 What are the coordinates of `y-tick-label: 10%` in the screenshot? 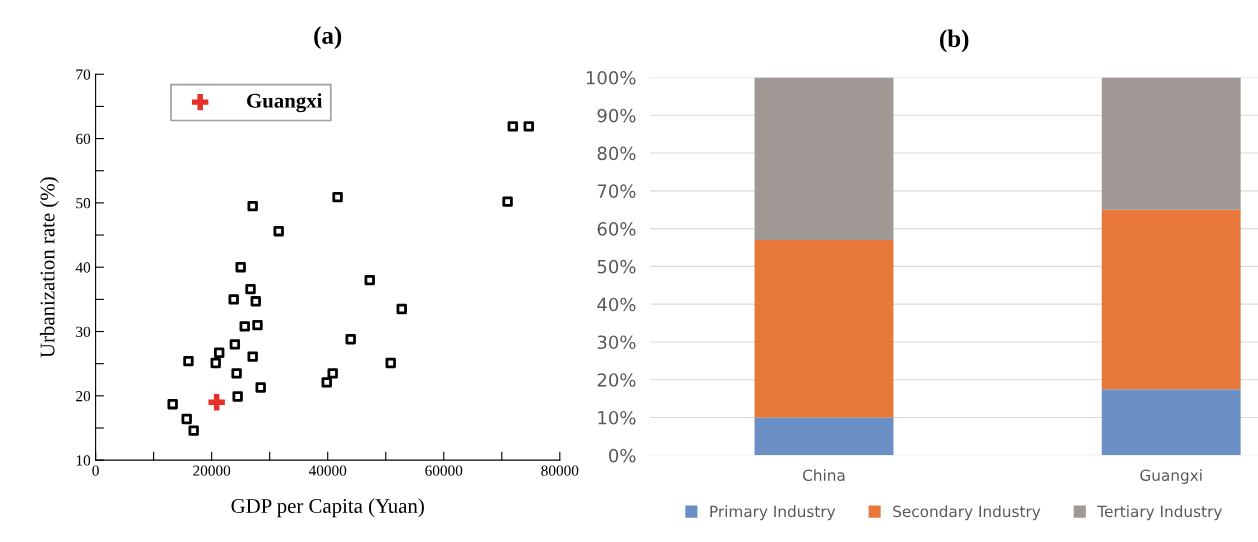 It's located at (617, 417).